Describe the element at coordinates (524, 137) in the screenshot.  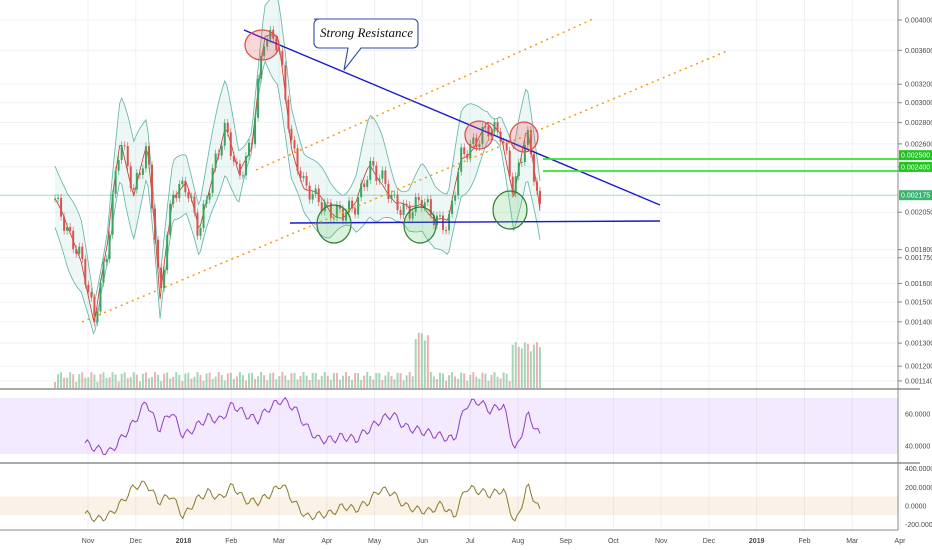
I see `red-circle-right` at that location.